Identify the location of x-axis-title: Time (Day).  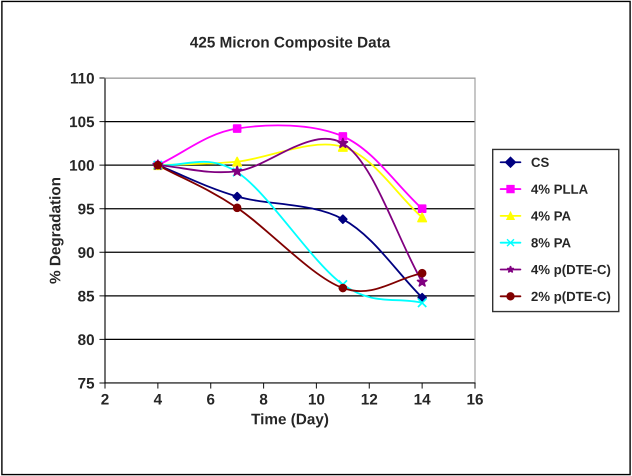
(289, 420).